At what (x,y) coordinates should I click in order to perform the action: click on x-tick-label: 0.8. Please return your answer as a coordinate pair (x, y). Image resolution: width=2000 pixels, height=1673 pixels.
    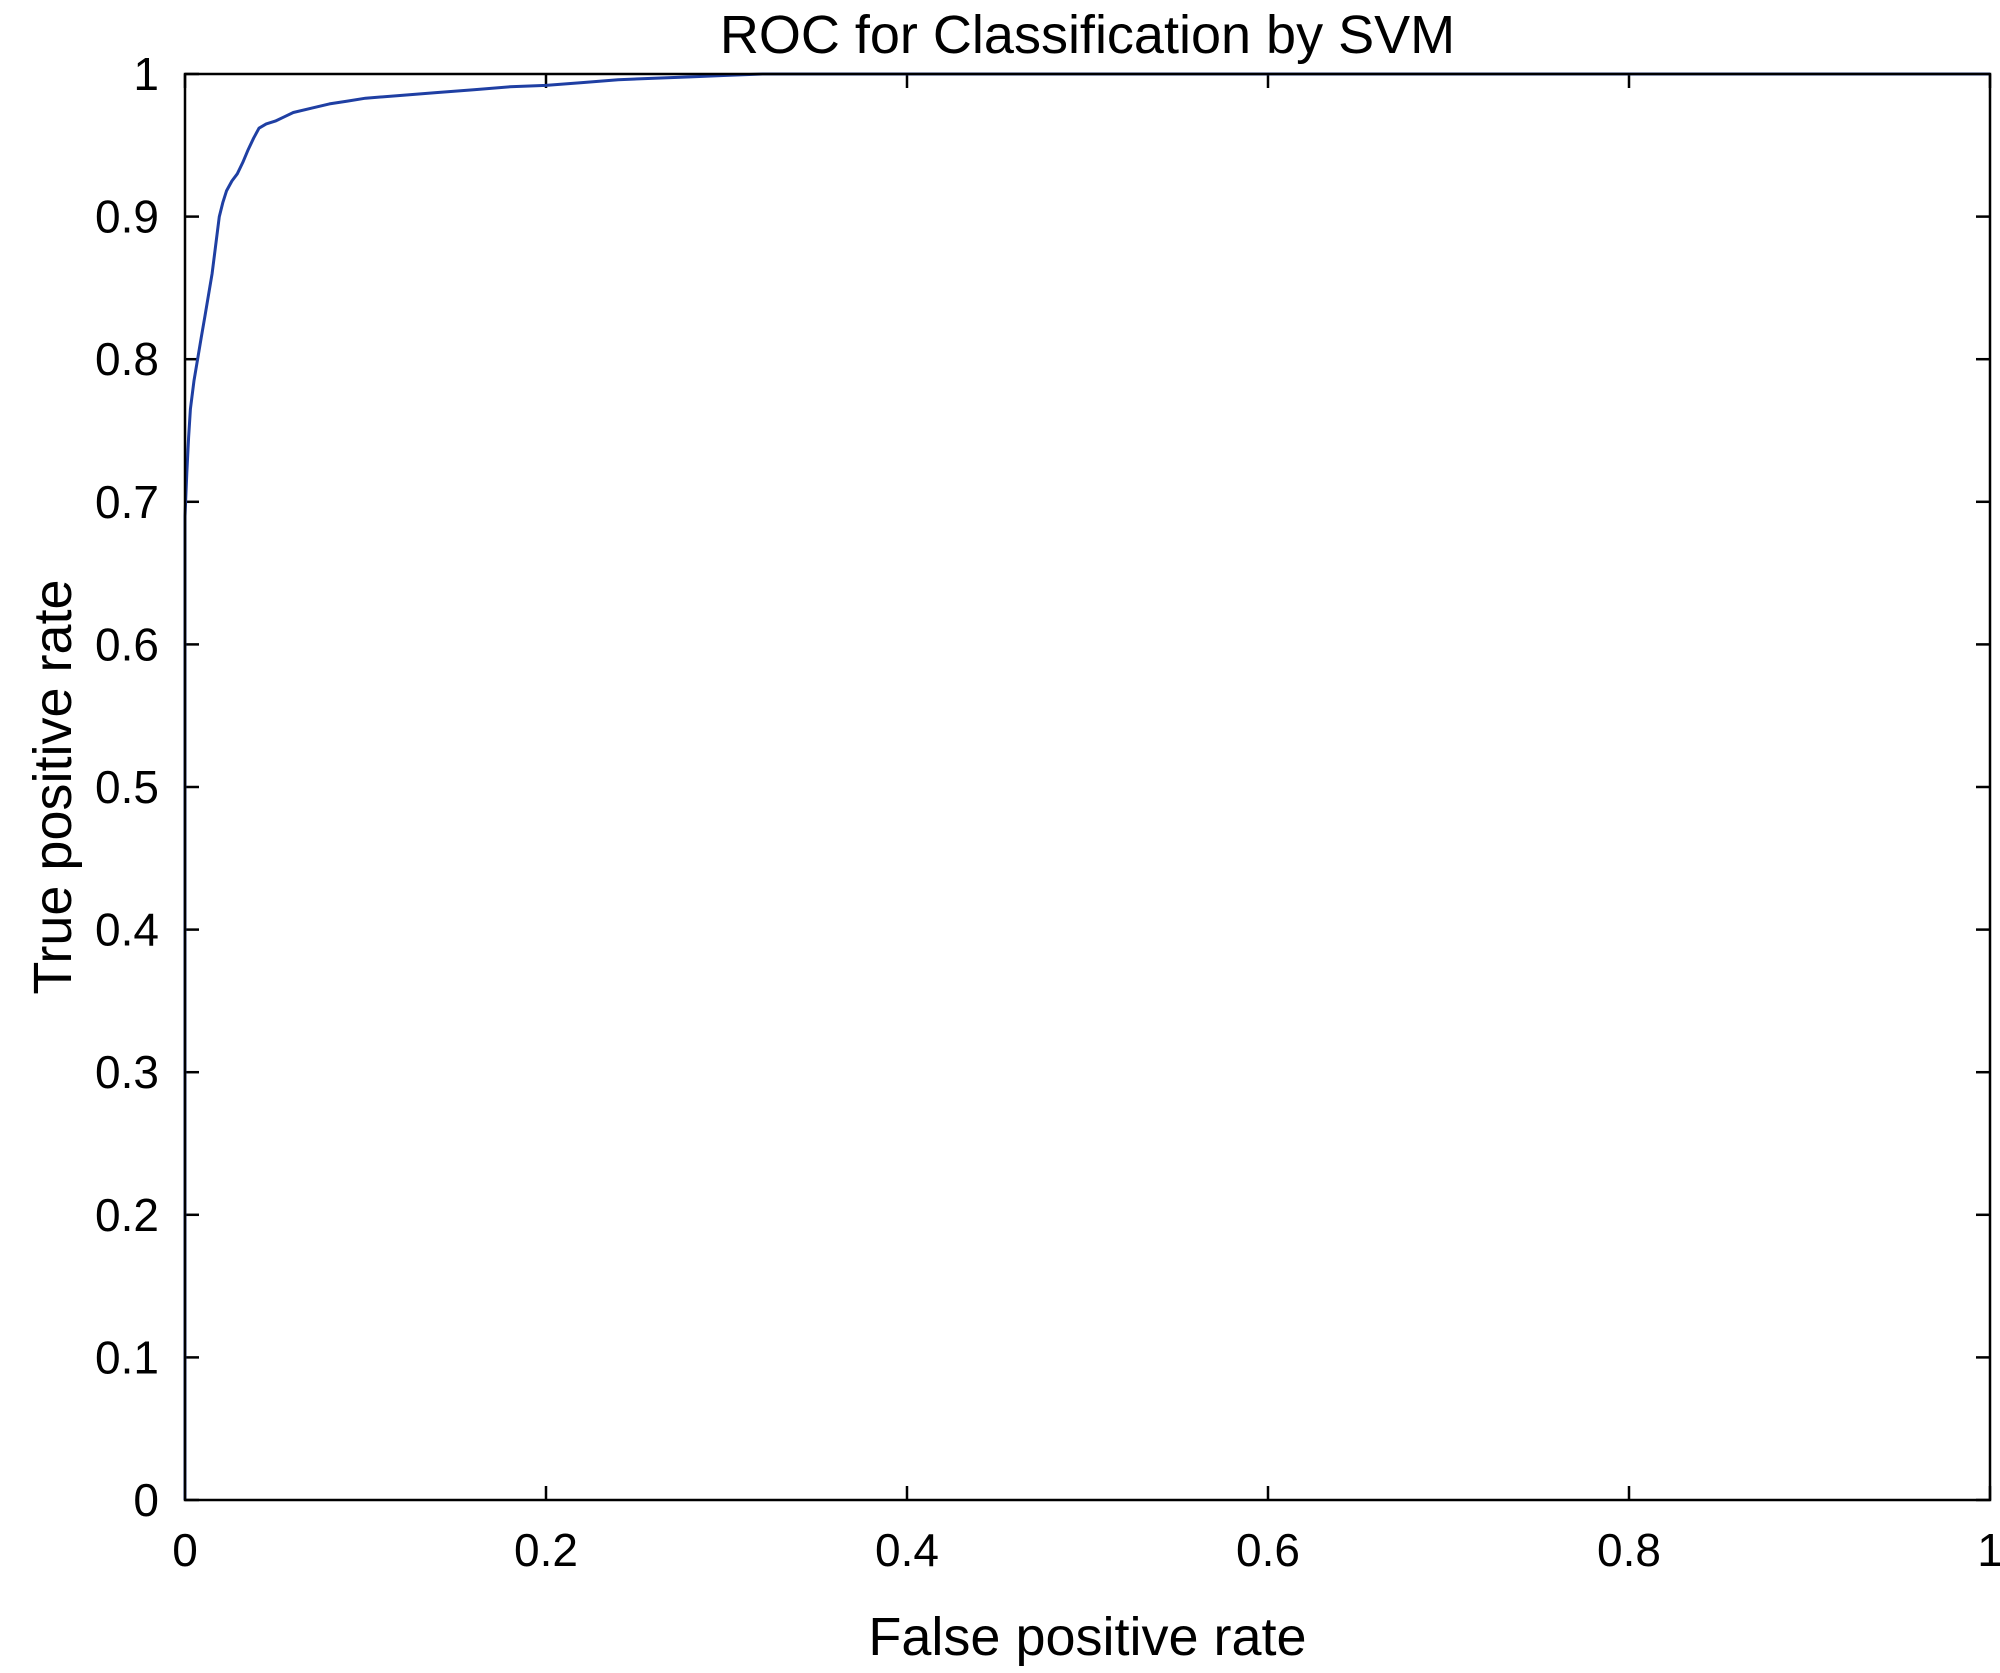
    Looking at the image, I should click on (1629, 1550).